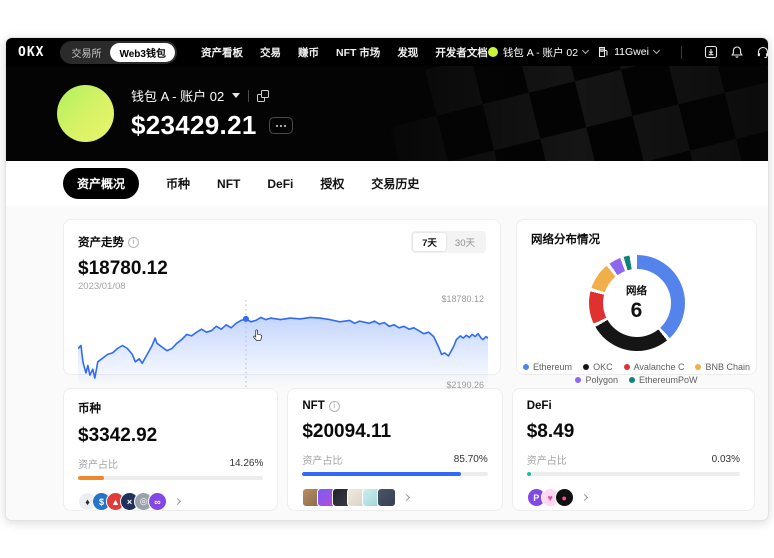 The width and height of the screenshot is (774, 558). What do you see at coordinates (762, 52) in the screenshot?
I see `headset-icon` at bounding box center [762, 52].